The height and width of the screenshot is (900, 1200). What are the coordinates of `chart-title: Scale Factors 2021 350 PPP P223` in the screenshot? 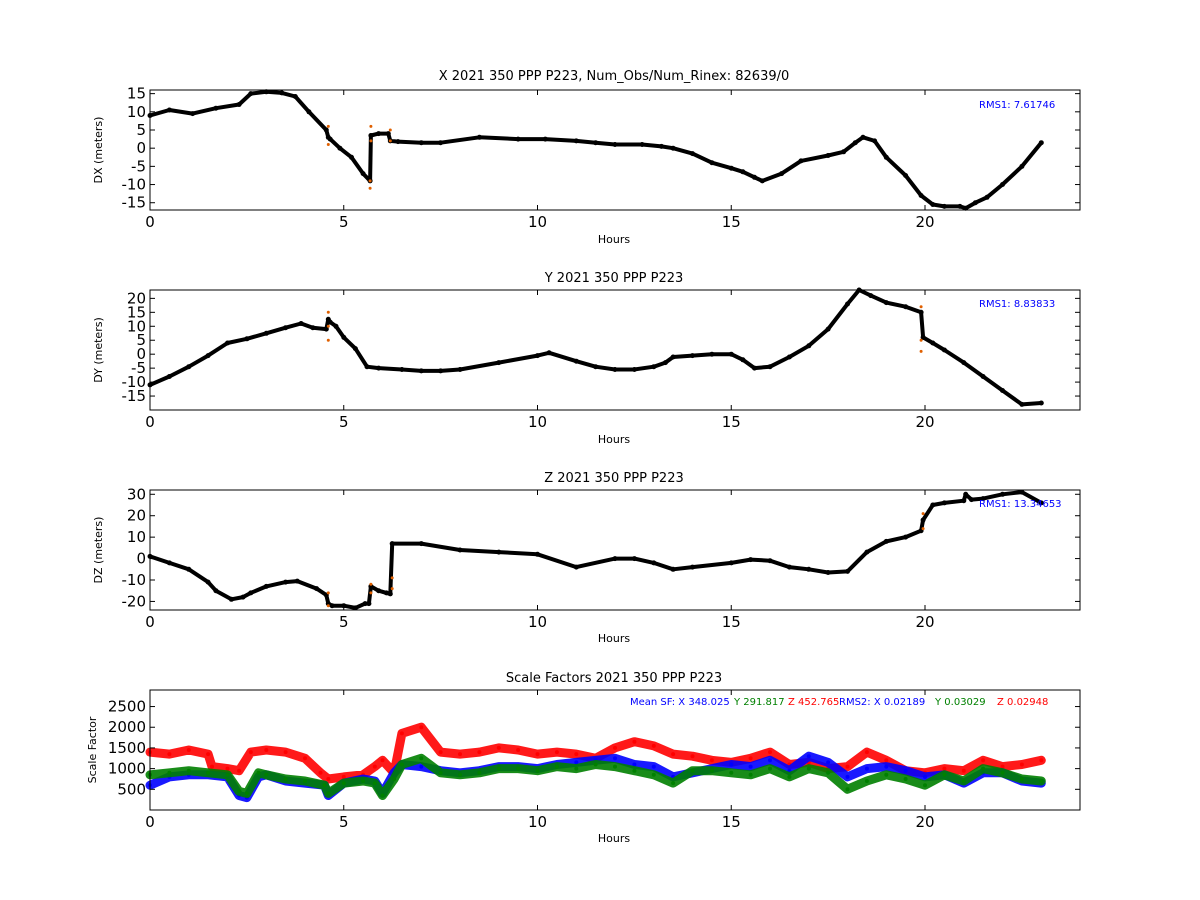 It's located at (614, 678).